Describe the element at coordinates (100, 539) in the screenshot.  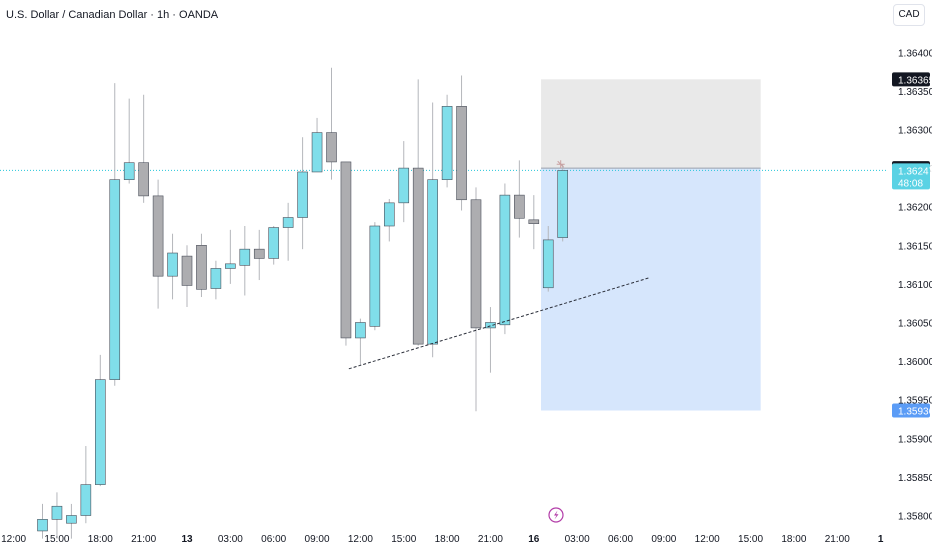
I see `time-tick-label: 18:00` at that location.